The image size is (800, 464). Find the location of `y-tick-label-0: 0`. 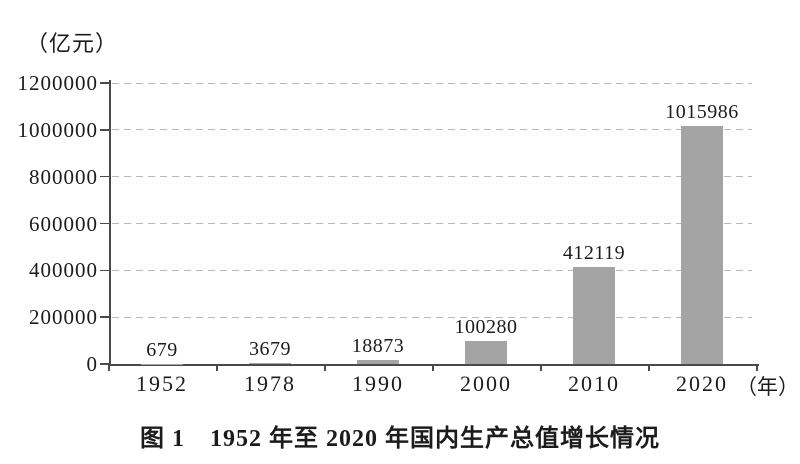

y-tick-label-0: 0 is located at coordinates (92, 364).